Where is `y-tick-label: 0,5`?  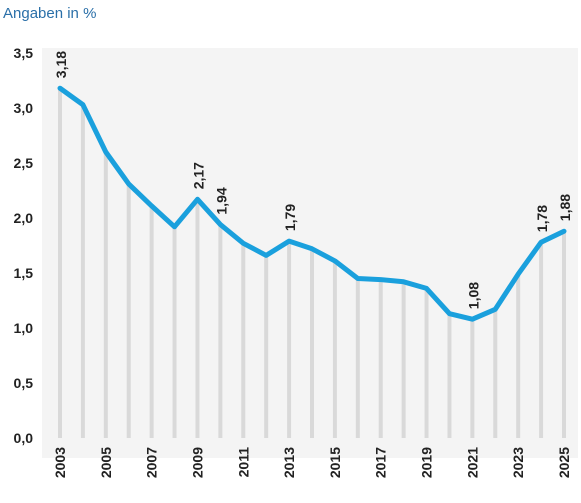 y-tick-label: 0,5 is located at coordinates (24, 383).